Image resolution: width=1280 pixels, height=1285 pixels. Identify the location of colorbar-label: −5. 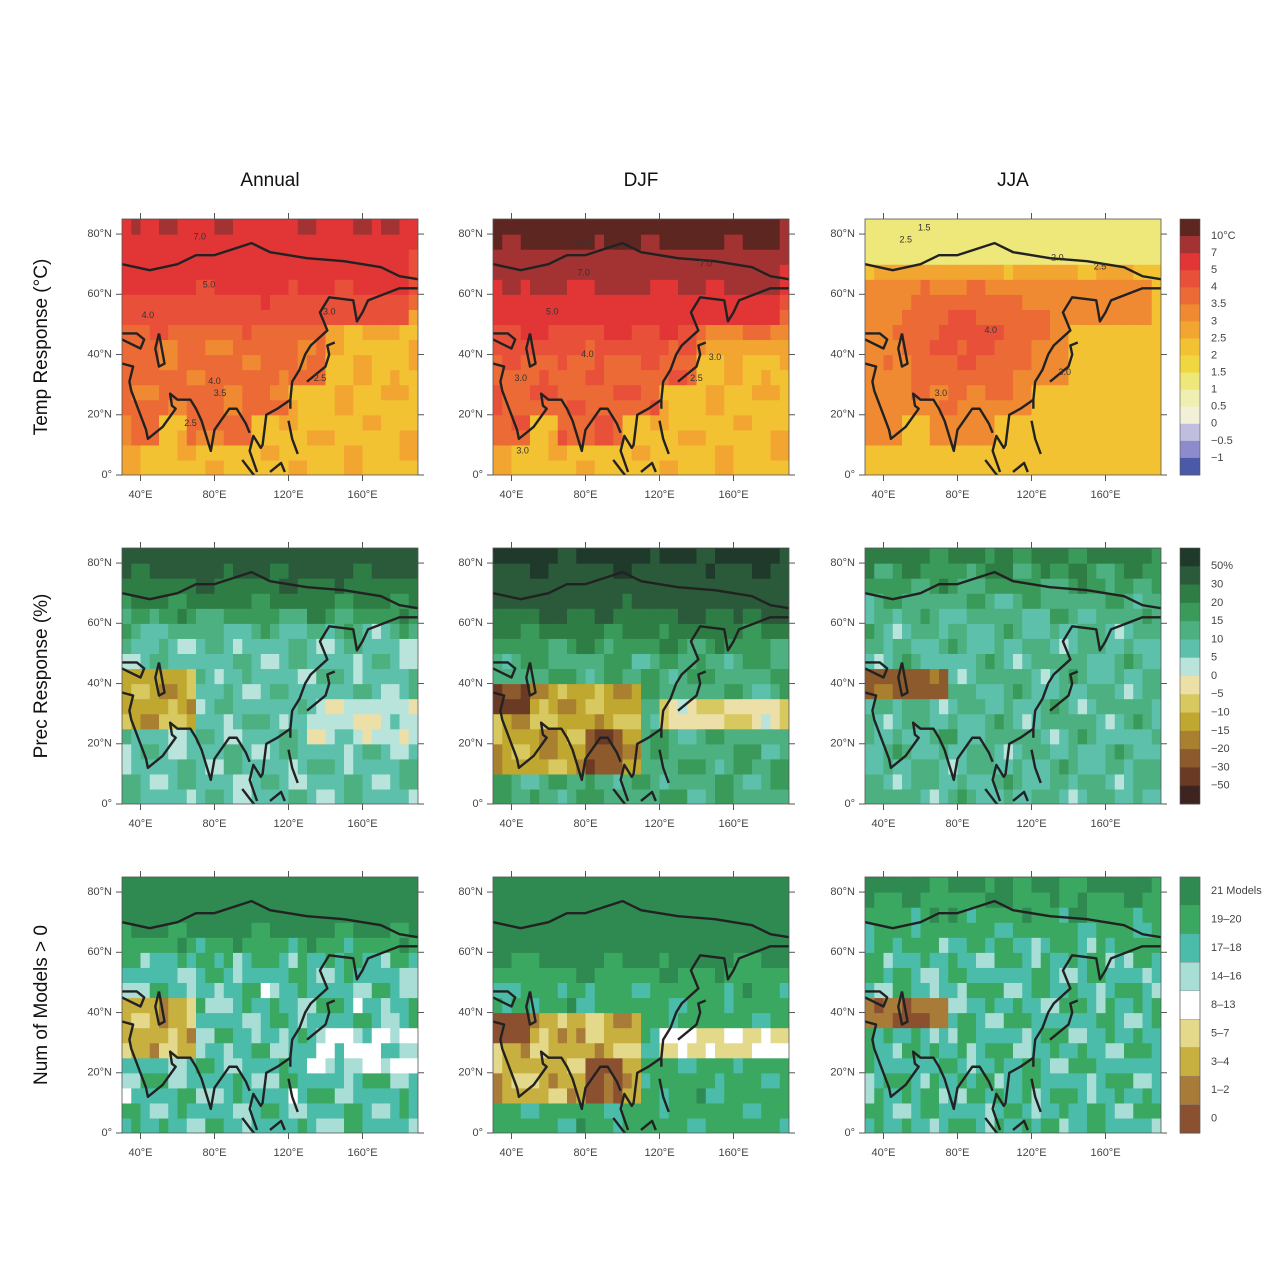
(1217, 694).